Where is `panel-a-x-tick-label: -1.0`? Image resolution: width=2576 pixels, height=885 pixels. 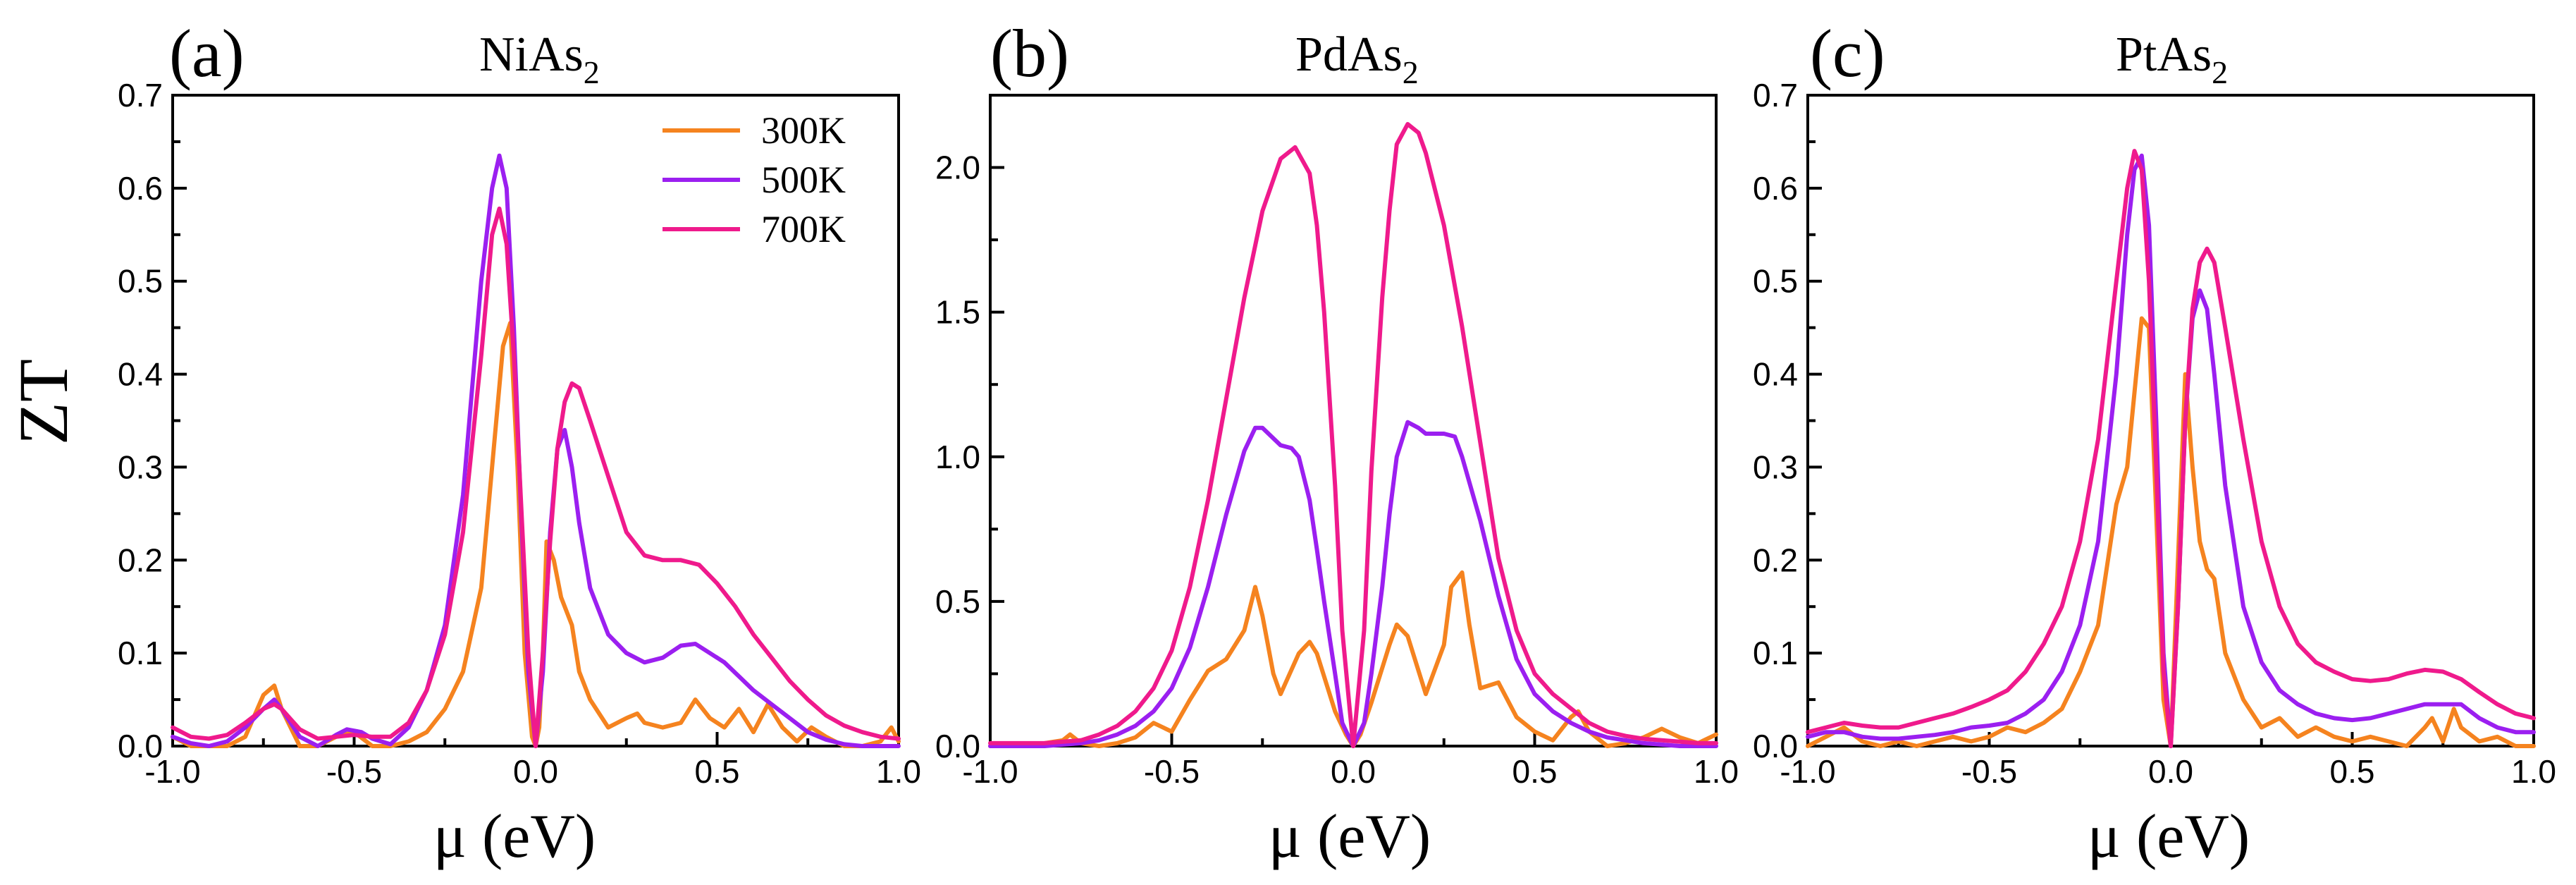 panel-a-x-tick-label: -1.0 is located at coordinates (172, 771).